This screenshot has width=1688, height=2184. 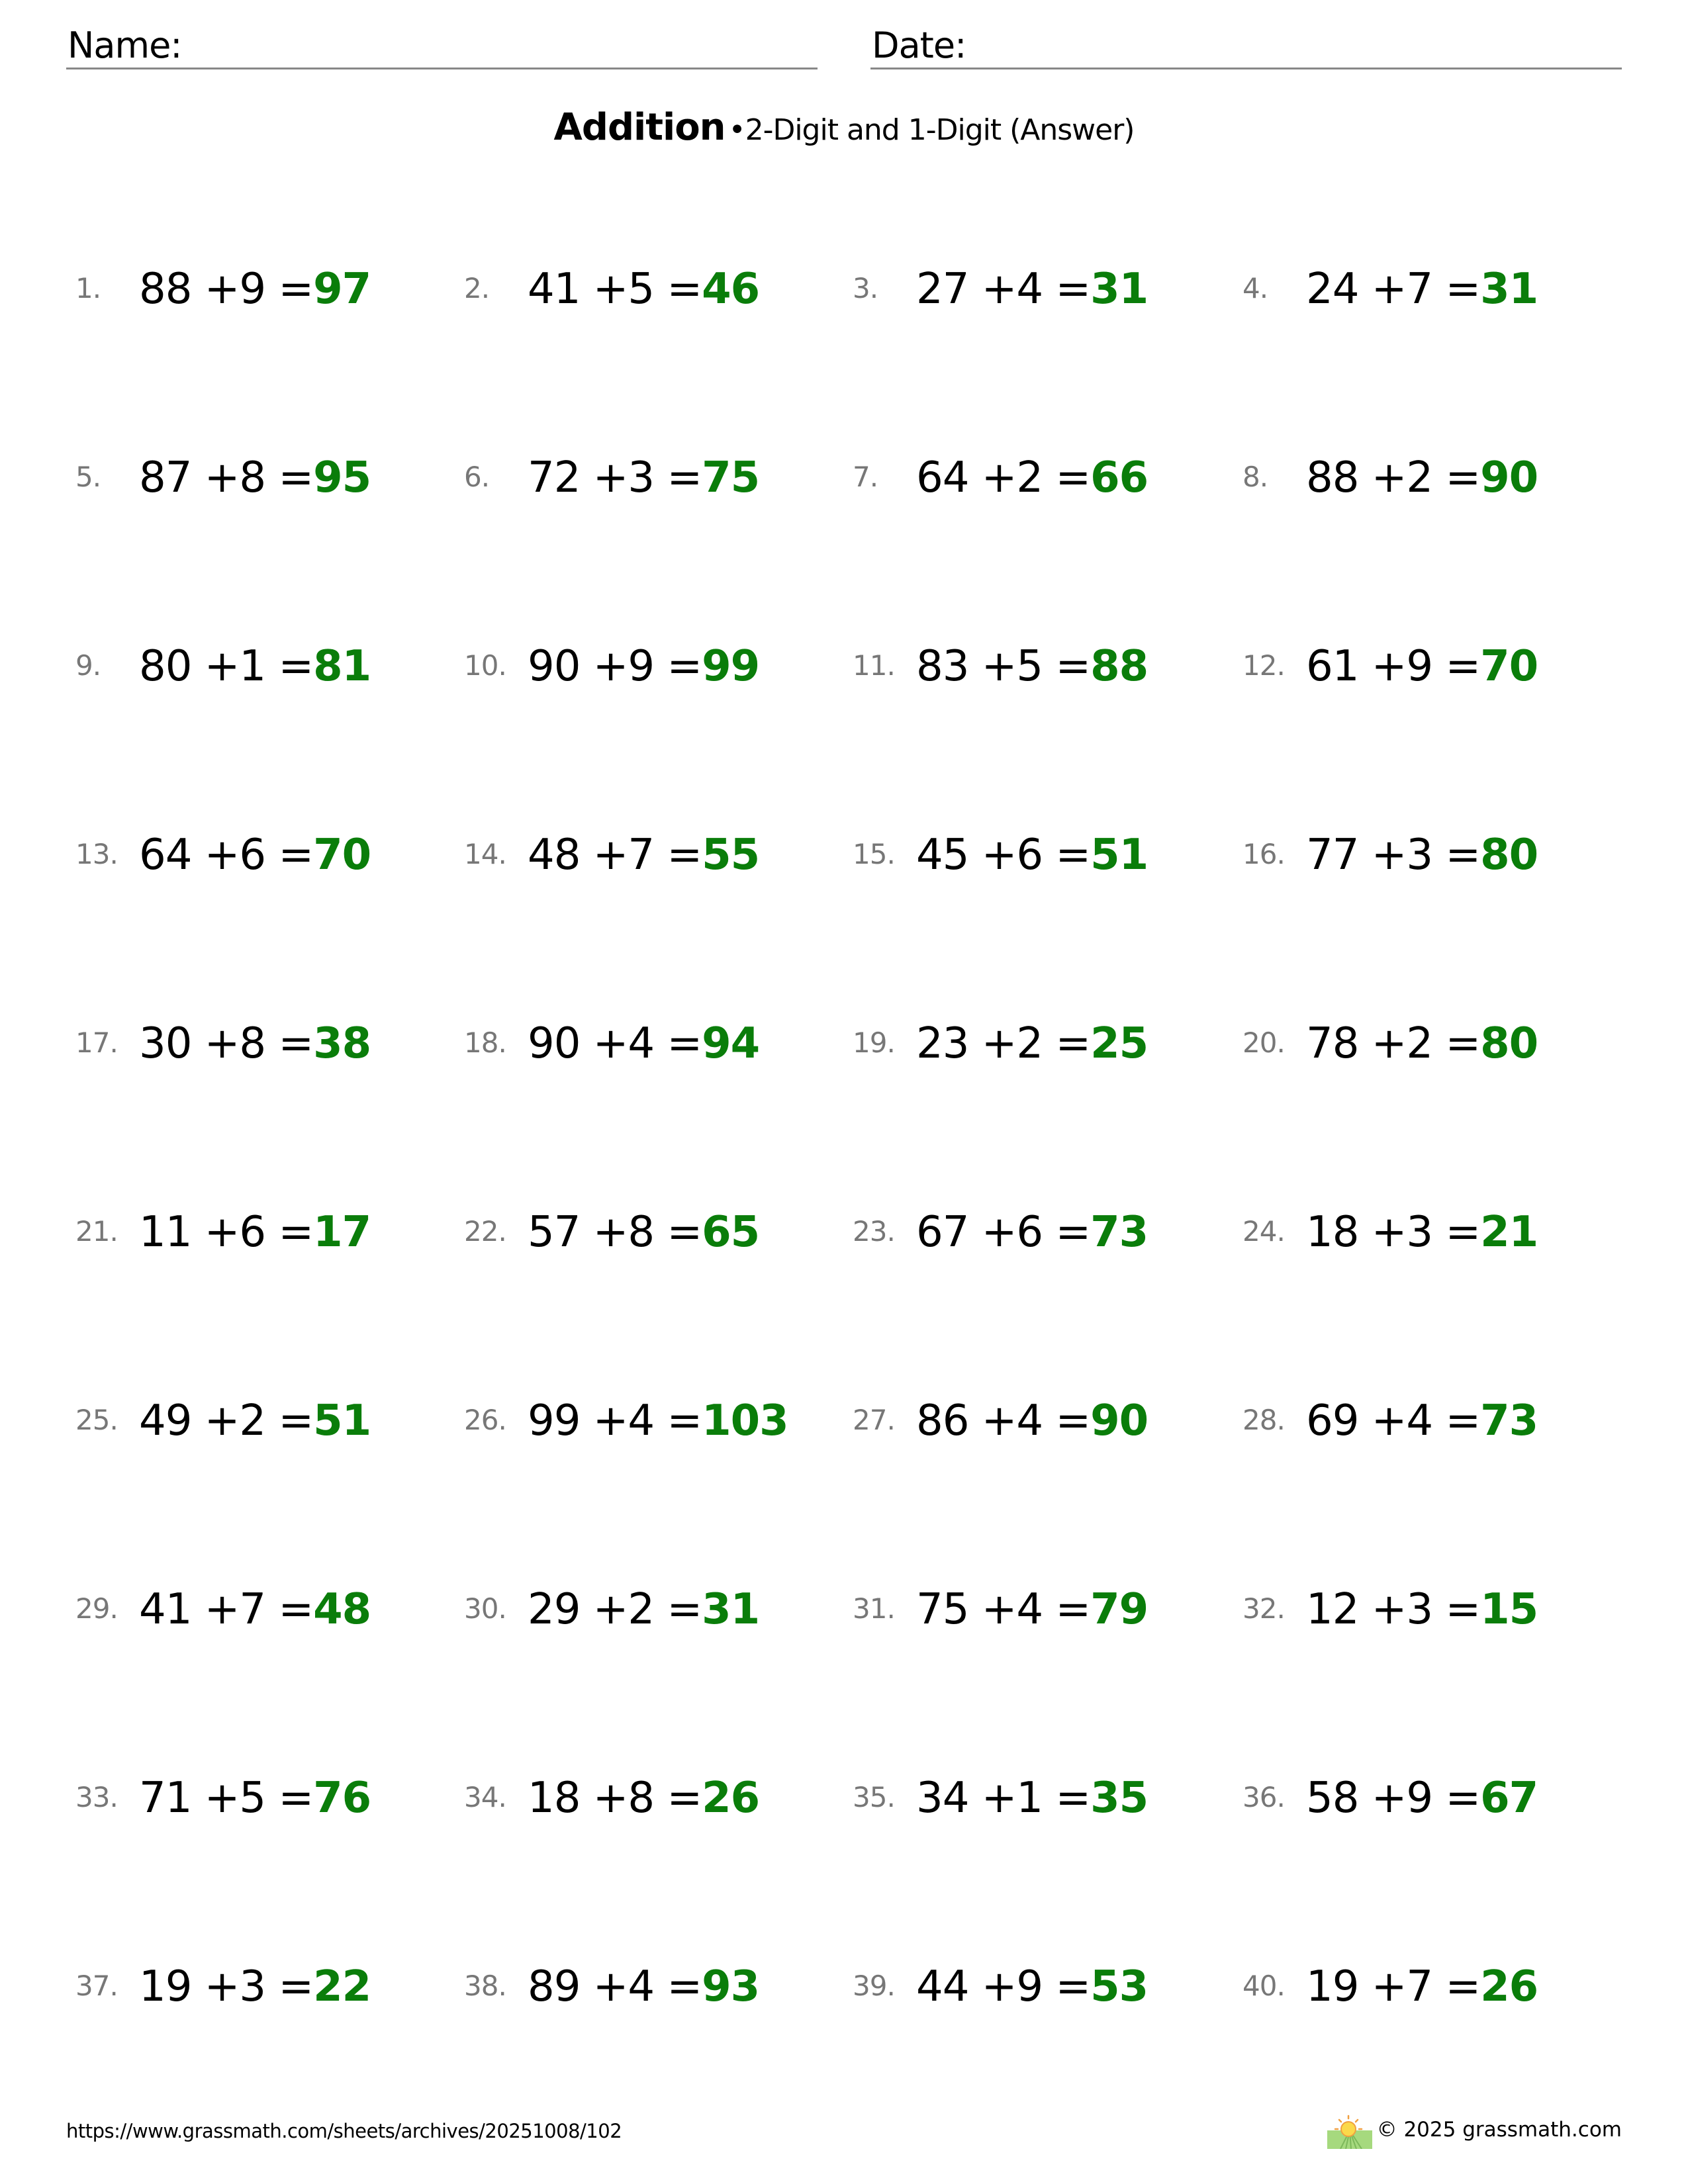 I want to click on addend-1: 78, so click(x=1332, y=1043).